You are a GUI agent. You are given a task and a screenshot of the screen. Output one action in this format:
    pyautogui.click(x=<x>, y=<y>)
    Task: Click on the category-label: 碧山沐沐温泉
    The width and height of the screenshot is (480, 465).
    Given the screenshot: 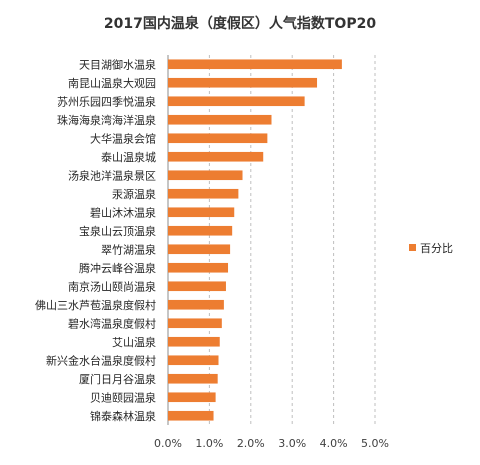 What is the action you would take?
    pyautogui.click(x=123, y=212)
    